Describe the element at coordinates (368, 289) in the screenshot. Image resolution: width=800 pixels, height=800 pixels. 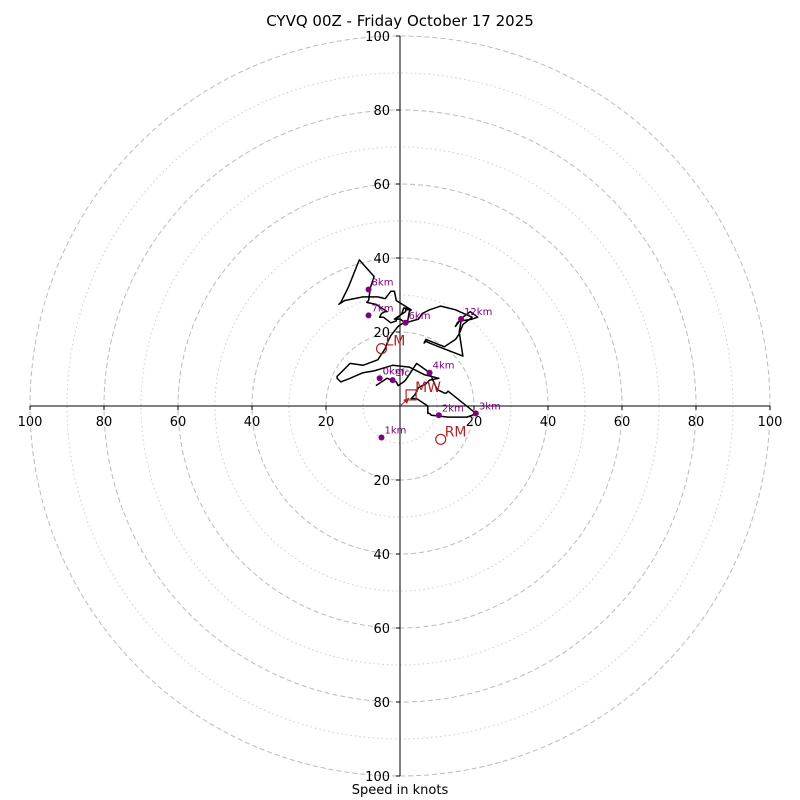
I see `height-point-8km` at that location.